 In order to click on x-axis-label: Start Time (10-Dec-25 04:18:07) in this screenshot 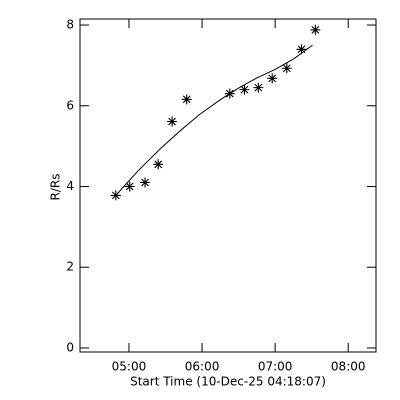, I will do `click(228, 382)`.